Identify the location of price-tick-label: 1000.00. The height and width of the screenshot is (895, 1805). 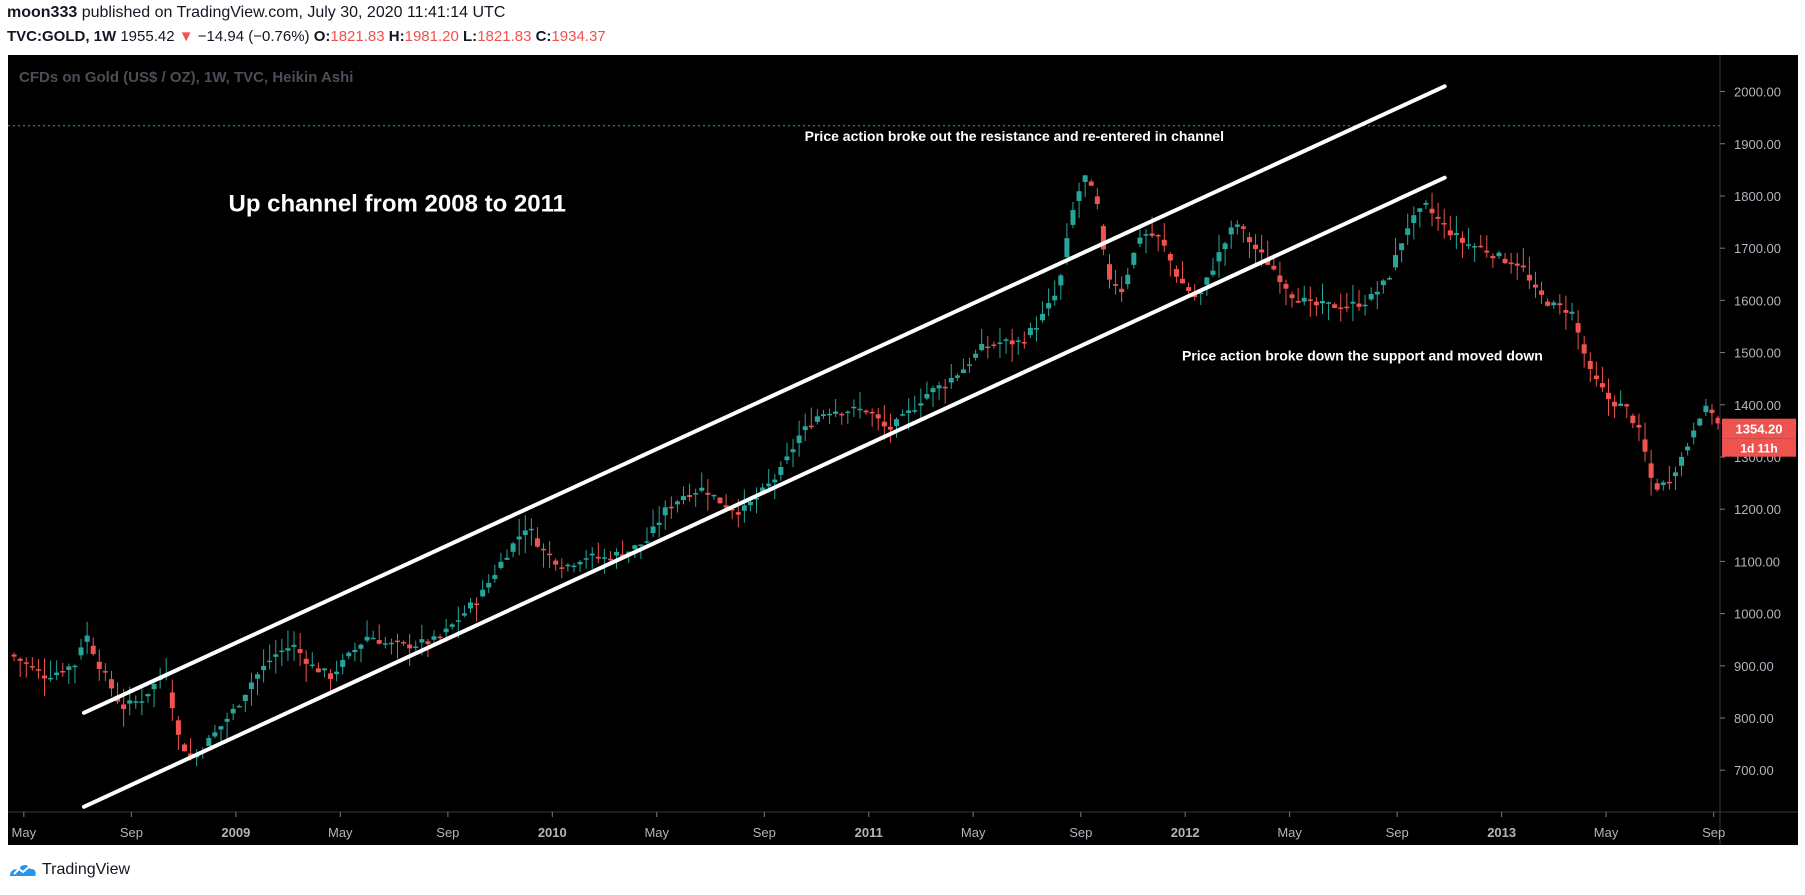
(1757, 614).